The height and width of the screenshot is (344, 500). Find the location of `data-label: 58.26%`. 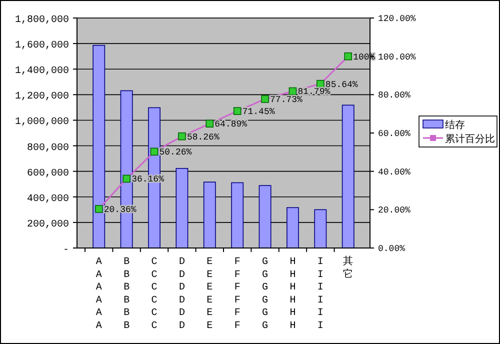

data-label: 58.26% is located at coordinates (203, 137).